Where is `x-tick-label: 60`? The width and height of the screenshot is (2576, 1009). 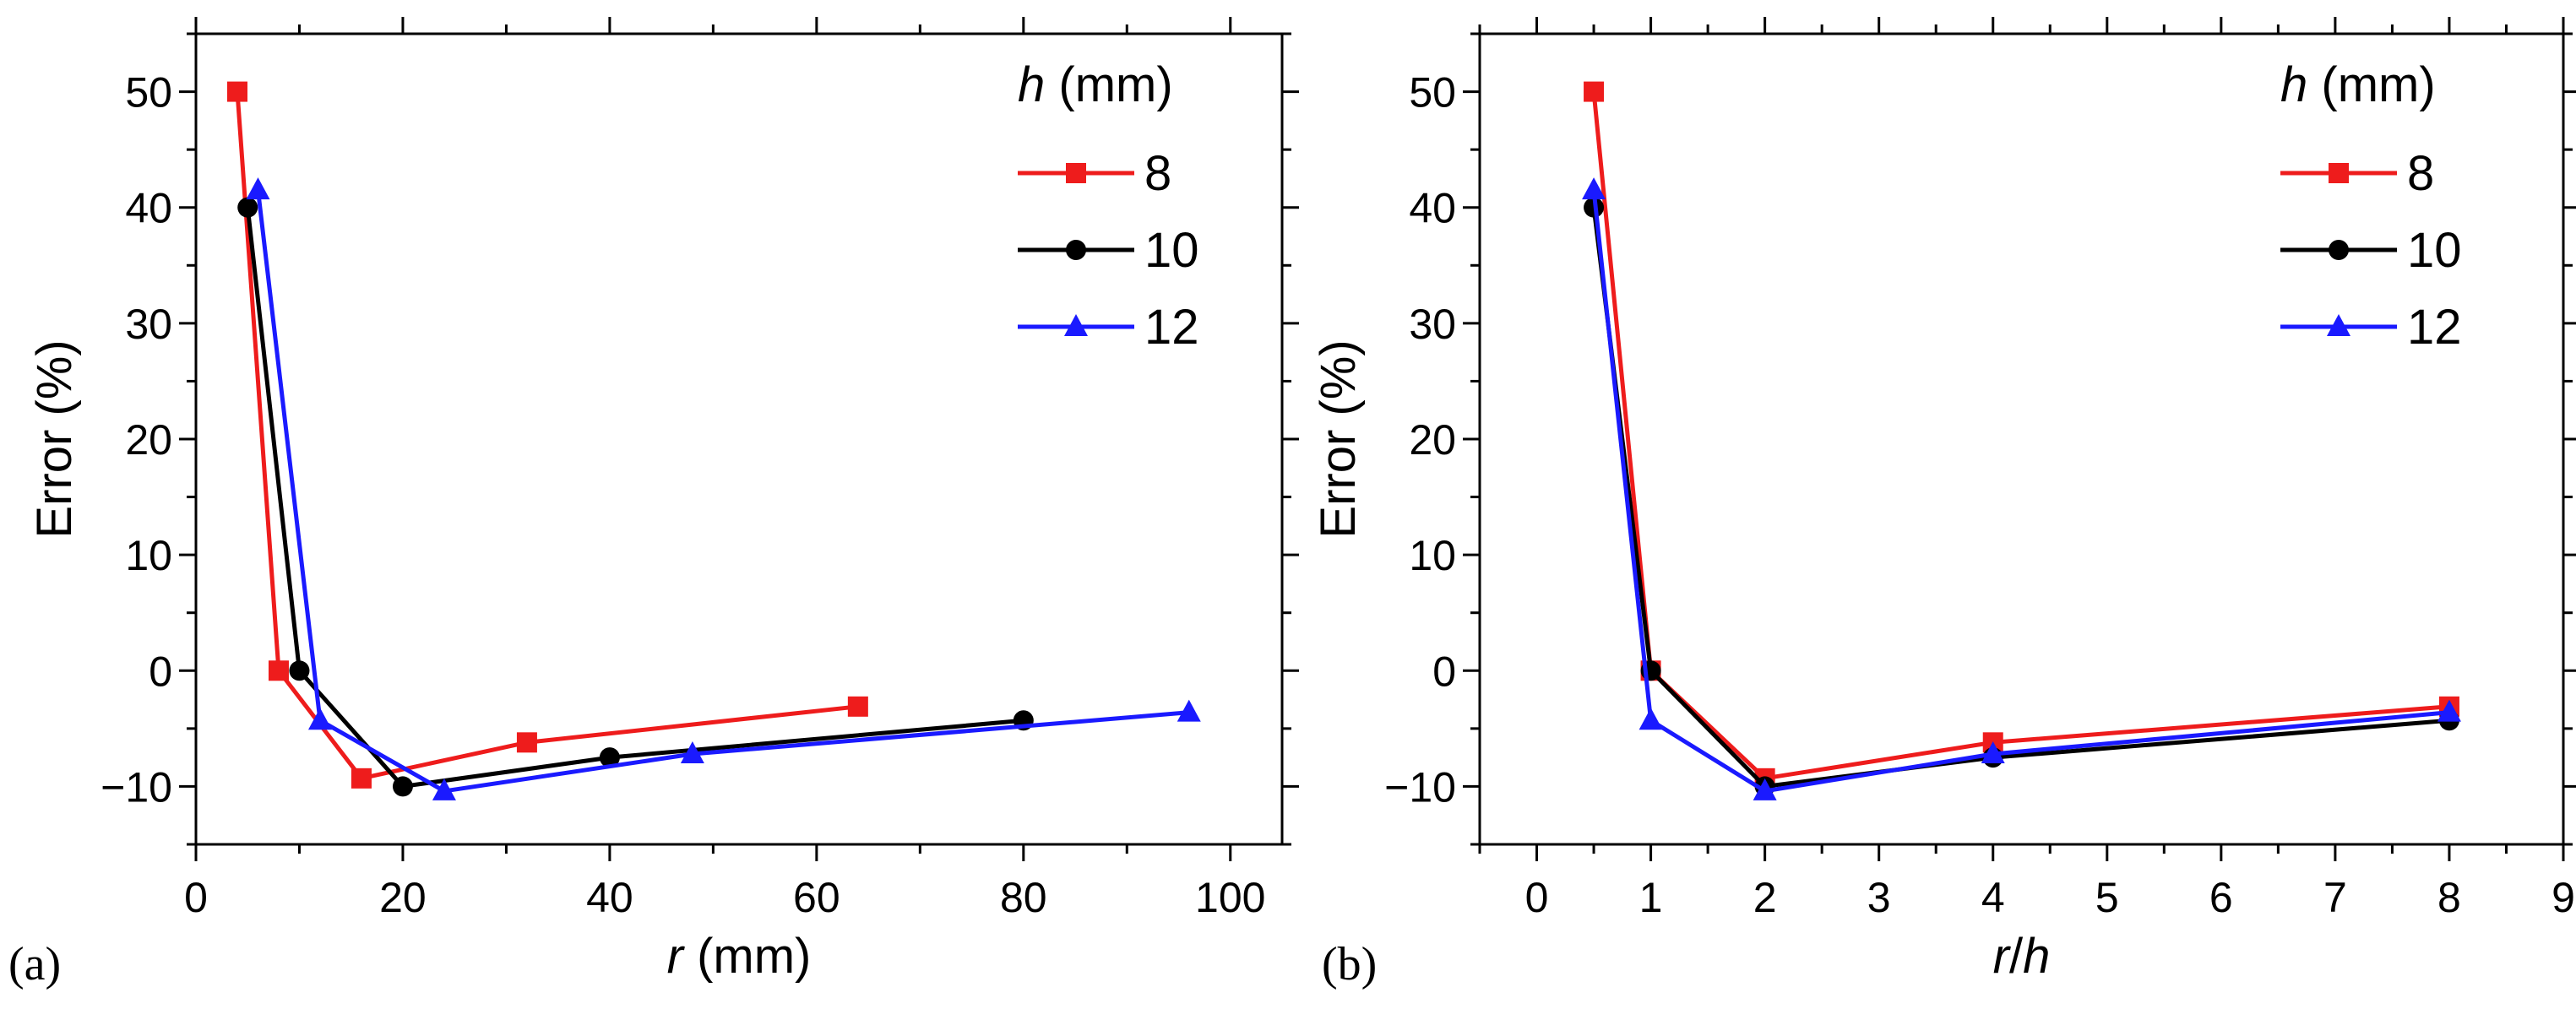
x-tick-label: 60 is located at coordinates (816, 898).